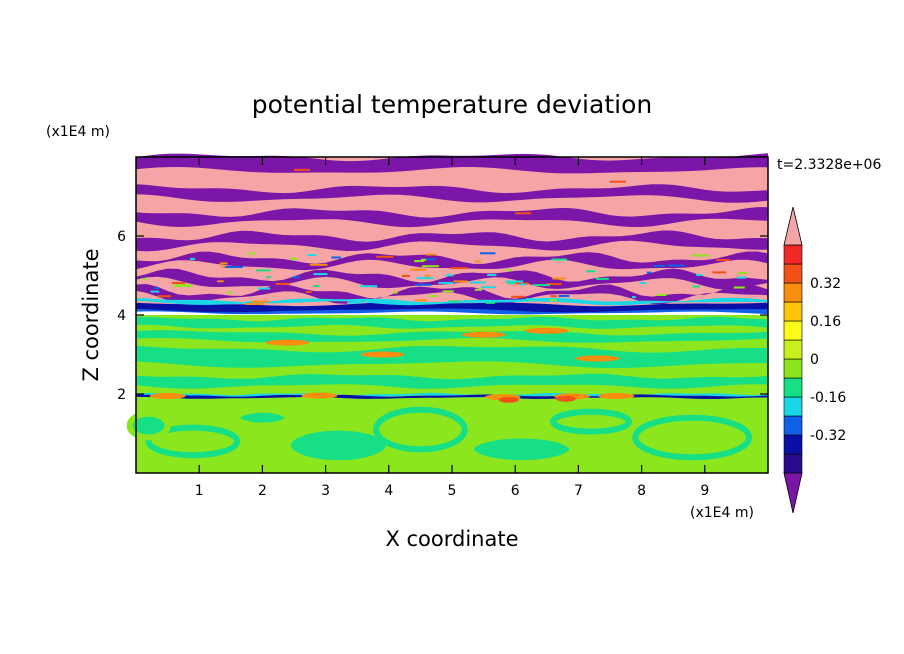  Describe the element at coordinates (451, 539) in the screenshot. I see `x-axis-label: X coordinate` at that location.